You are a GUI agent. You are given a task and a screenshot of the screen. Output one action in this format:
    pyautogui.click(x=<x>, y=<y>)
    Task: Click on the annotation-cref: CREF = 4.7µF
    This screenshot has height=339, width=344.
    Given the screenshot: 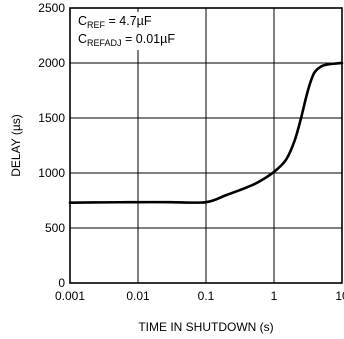 What is the action you would take?
    pyautogui.click(x=115, y=22)
    